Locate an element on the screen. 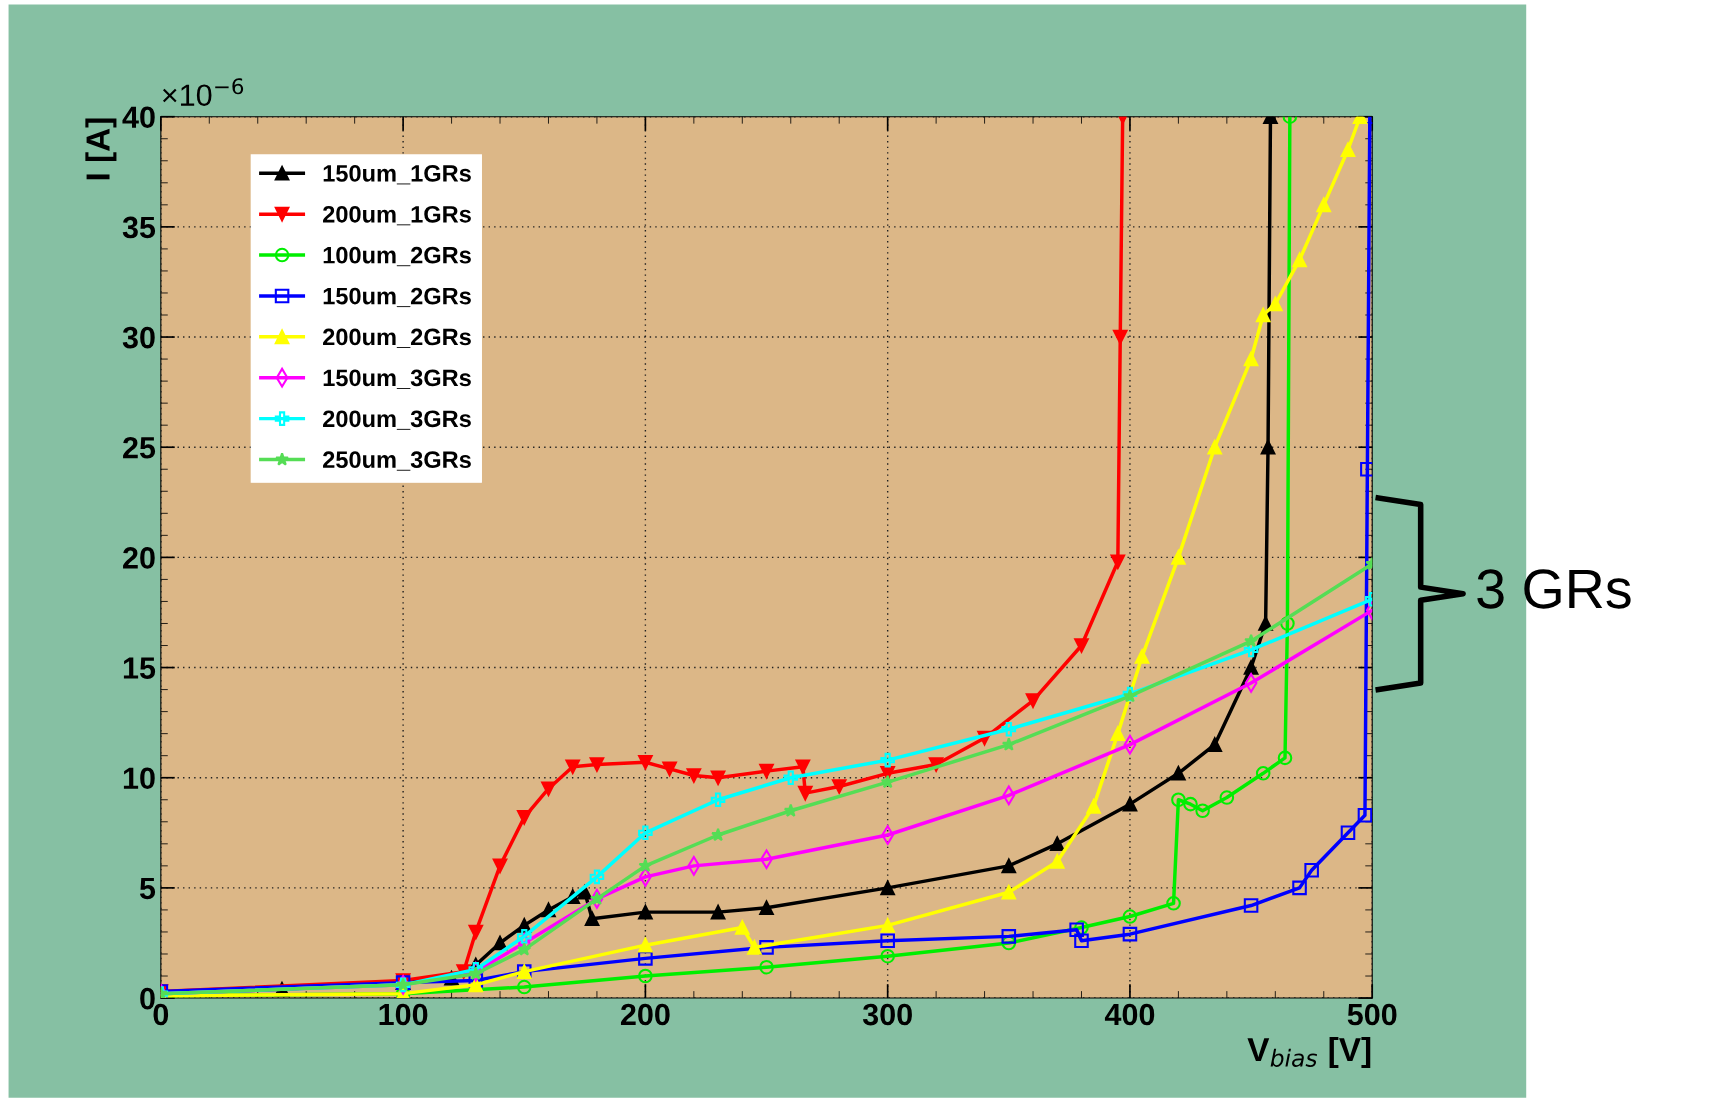 Image resolution: width=1711 pixels, height=1101 pixels. y-tick-label: 25 is located at coordinates (139, 447).